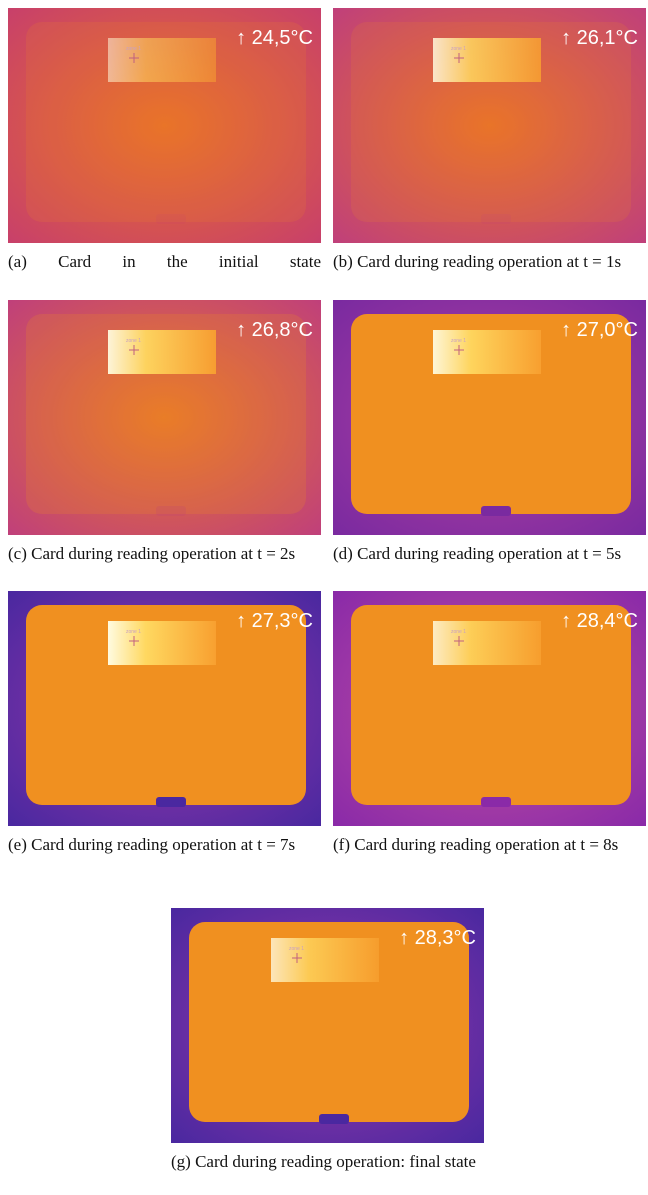 The image size is (648, 1195). Describe the element at coordinates (274, 621) in the screenshot. I see `temperature-label: ↑ 27,3°C` at that location.